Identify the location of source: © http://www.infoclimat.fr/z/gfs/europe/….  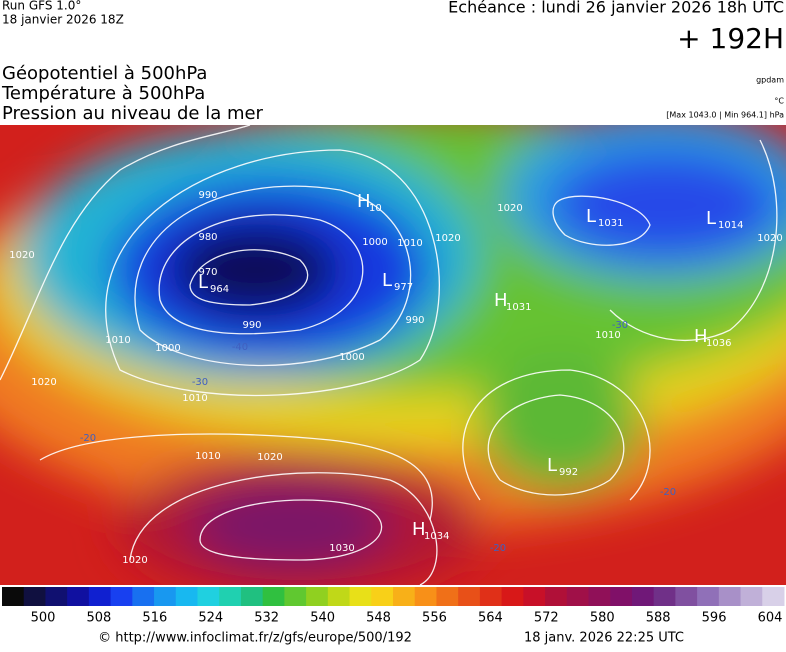
(255, 638).